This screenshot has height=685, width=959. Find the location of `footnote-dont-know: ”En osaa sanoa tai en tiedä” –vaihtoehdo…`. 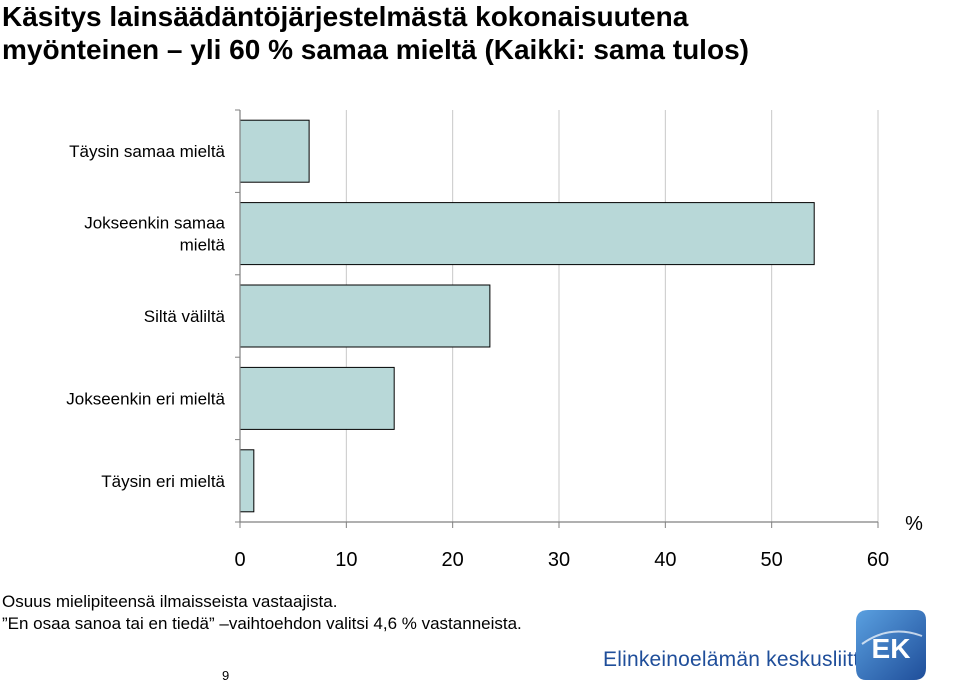

footnote-dont-know: ”En osaa sanoa tai en tiedä” –vaihtoehdo… is located at coordinates (262, 623).